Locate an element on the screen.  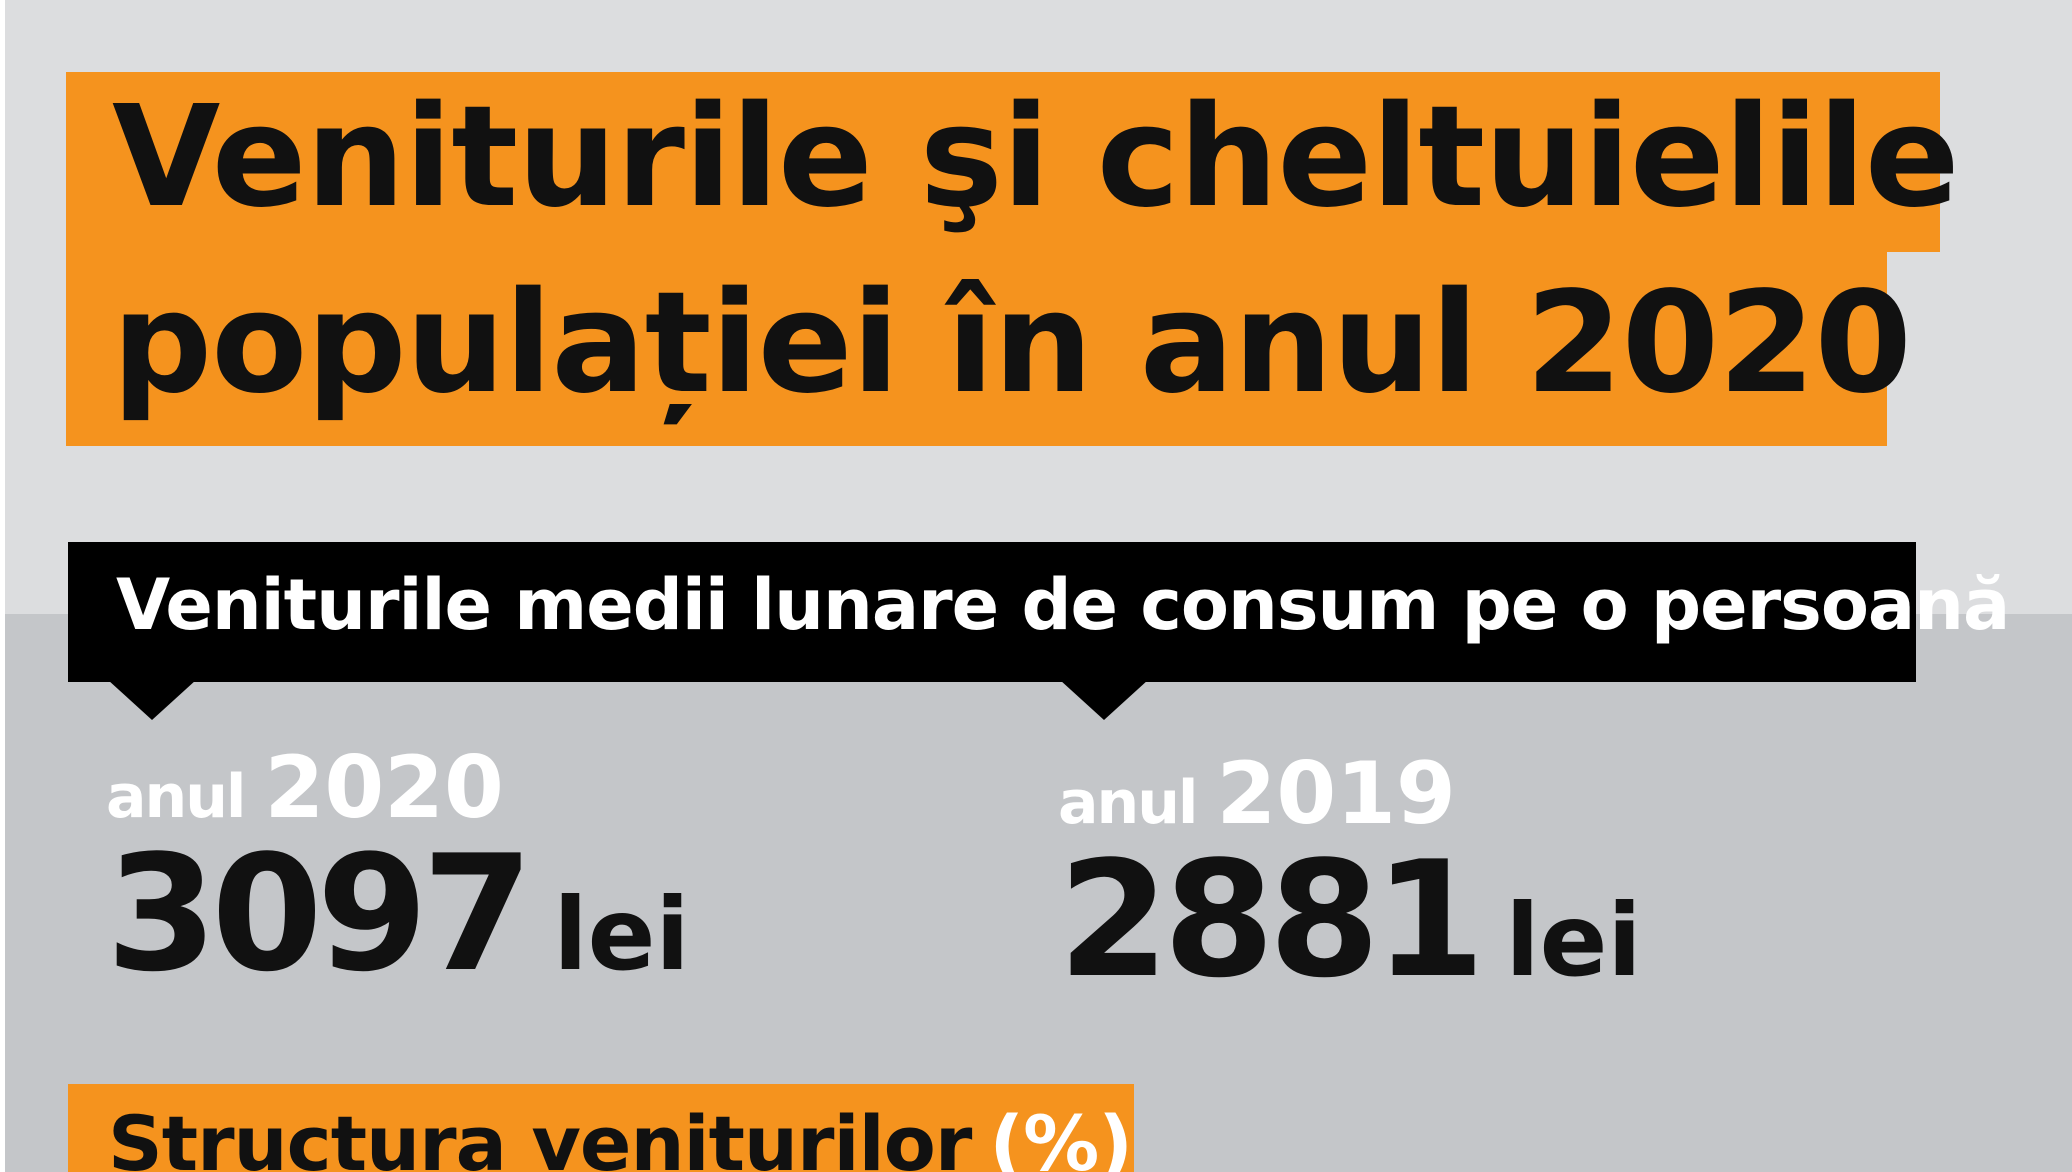
title-line-1: Veniturile şi cheltuielile is located at coordinates (1036, 157).